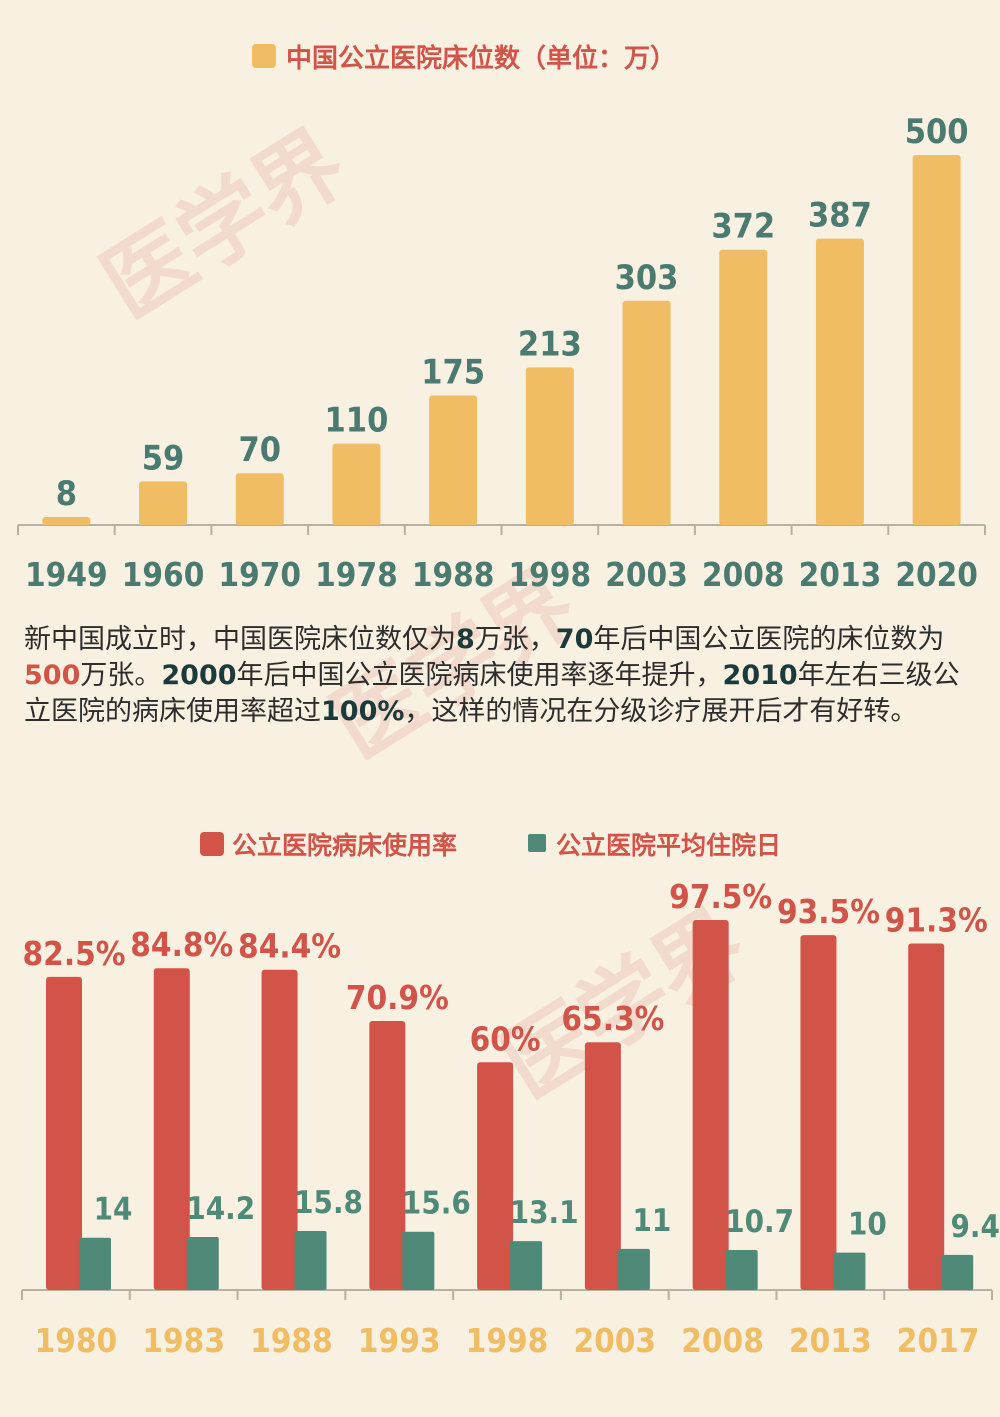 This screenshot has height=1417, width=1000. What do you see at coordinates (743, 227) in the screenshot?
I see `bed-count-value-label: 372` at bounding box center [743, 227].